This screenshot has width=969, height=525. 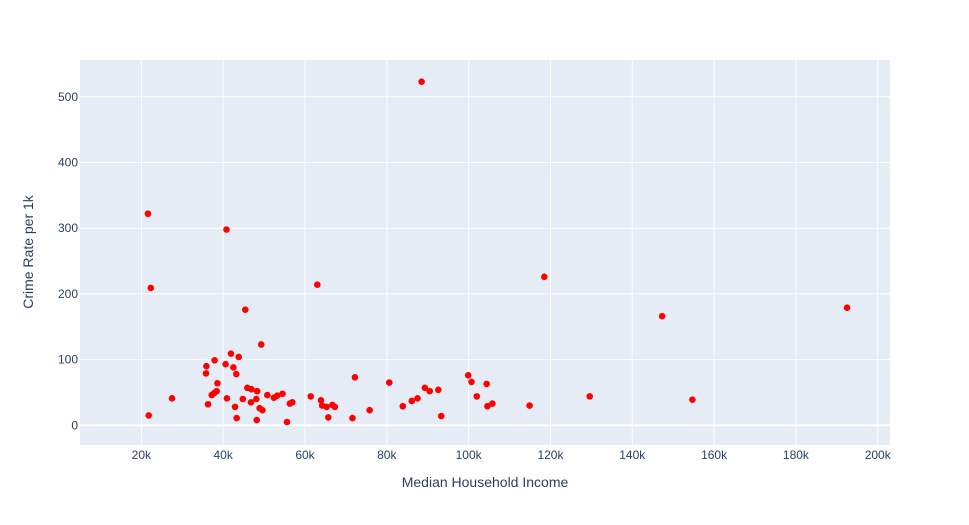 What do you see at coordinates (68, 360) in the screenshot?
I see `y-tick-label: 100` at bounding box center [68, 360].